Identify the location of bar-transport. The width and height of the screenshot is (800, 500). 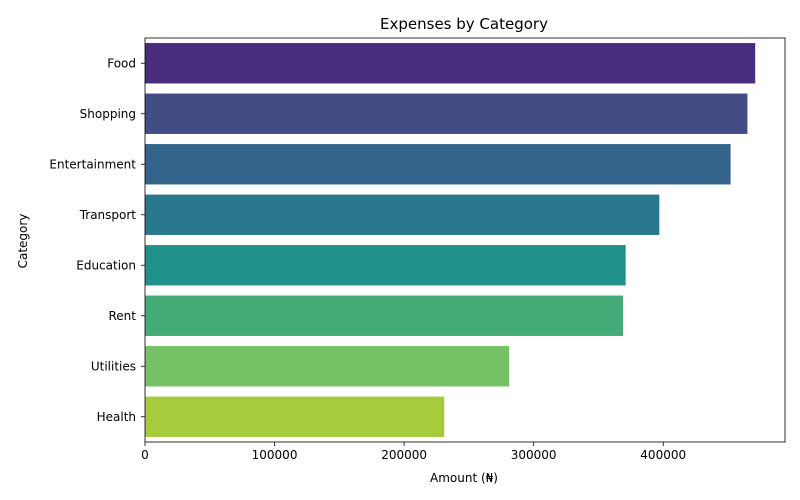
(402, 214).